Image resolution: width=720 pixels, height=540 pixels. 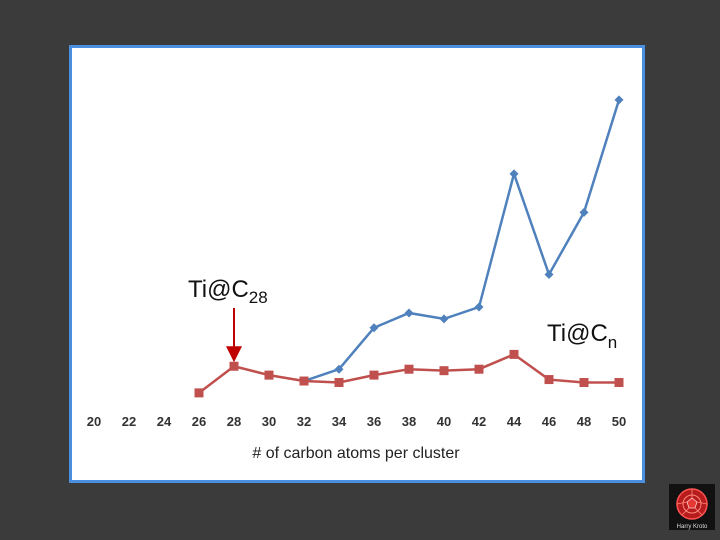 I want to click on annotation-ti-c28: Ti@C28, so click(x=228, y=291).